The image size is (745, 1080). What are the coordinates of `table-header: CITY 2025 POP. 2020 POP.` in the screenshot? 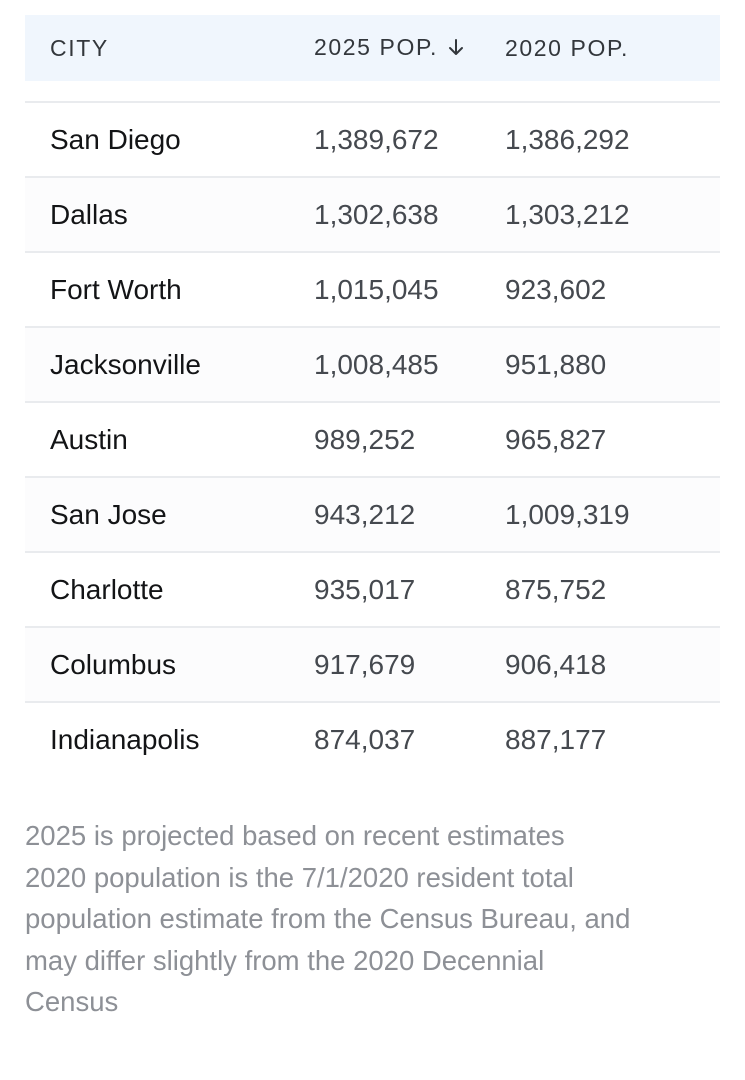 It's located at (372, 48).